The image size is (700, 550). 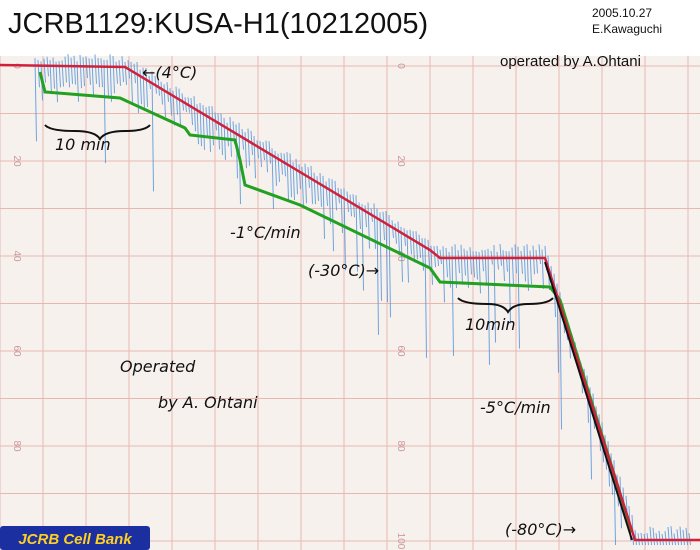 What do you see at coordinates (570, 61) in the screenshot?
I see `operator: operated by A.Ohtani` at bounding box center [570, 61].